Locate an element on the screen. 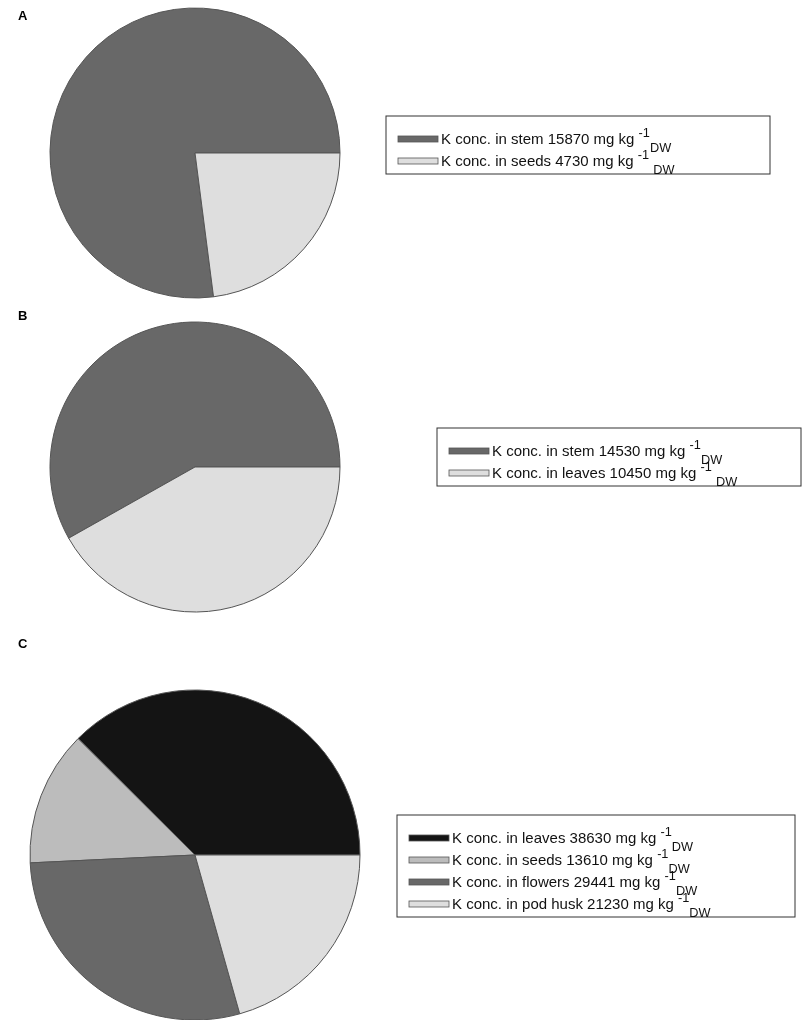  pie-slice is located at coordinates (195, 153).